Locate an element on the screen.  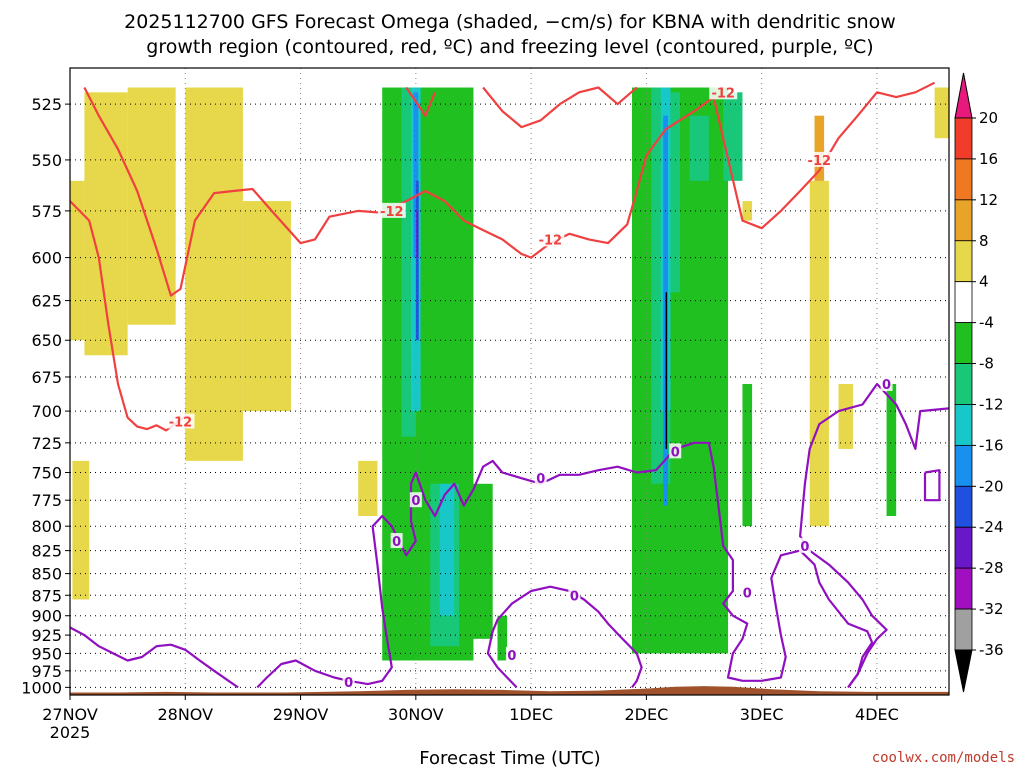
freezing-0-label-9: 0 is located at coordinates (886, 385).